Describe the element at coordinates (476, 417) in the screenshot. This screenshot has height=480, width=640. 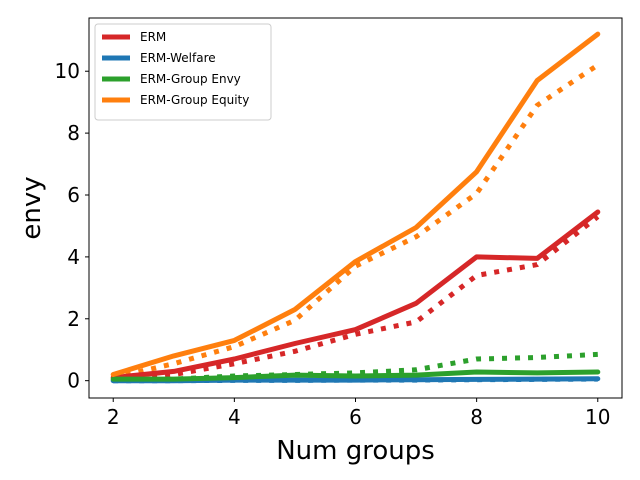
I see `x-tick-label-8: 8` at that location.